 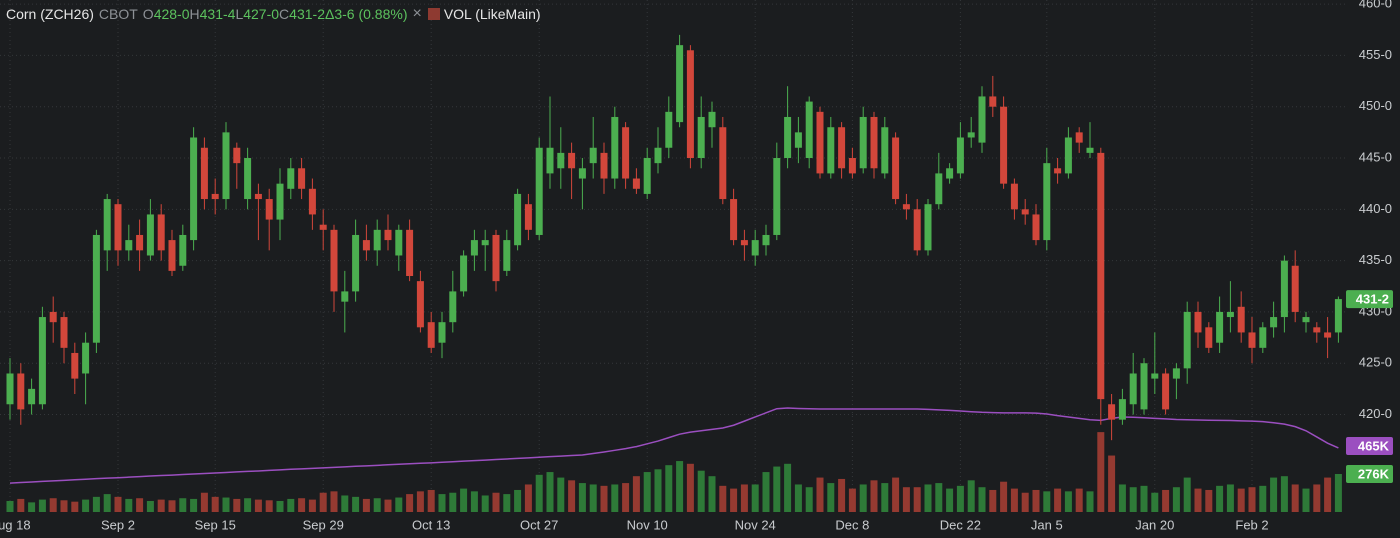 I want to click on y-tick-label: 440-0, so click(x=1375, y=208).